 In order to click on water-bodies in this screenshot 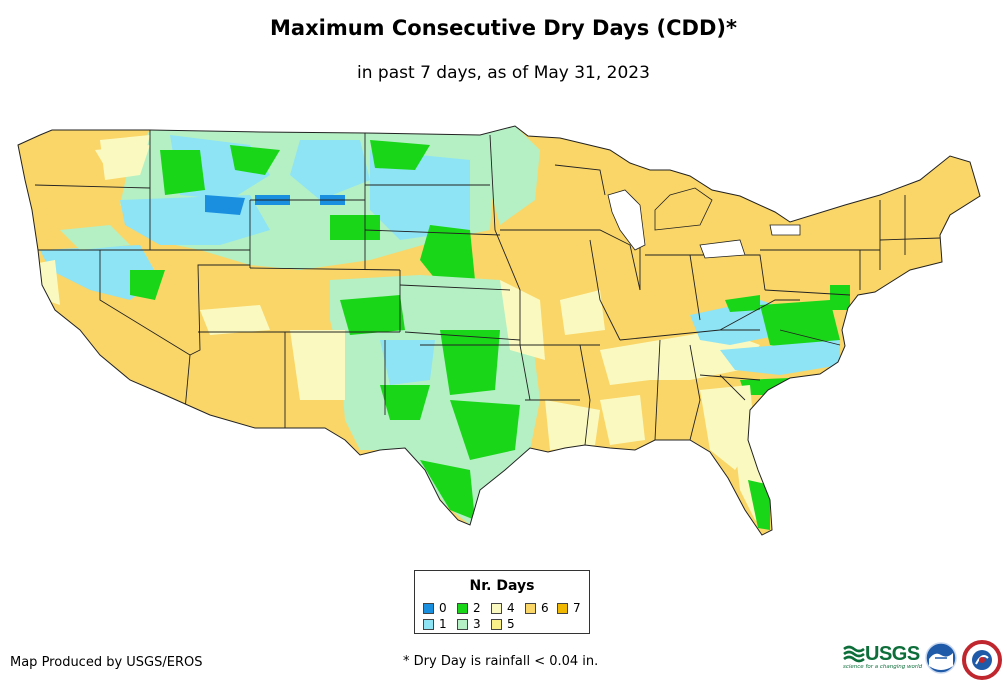, I will do `click(704, 223)`.